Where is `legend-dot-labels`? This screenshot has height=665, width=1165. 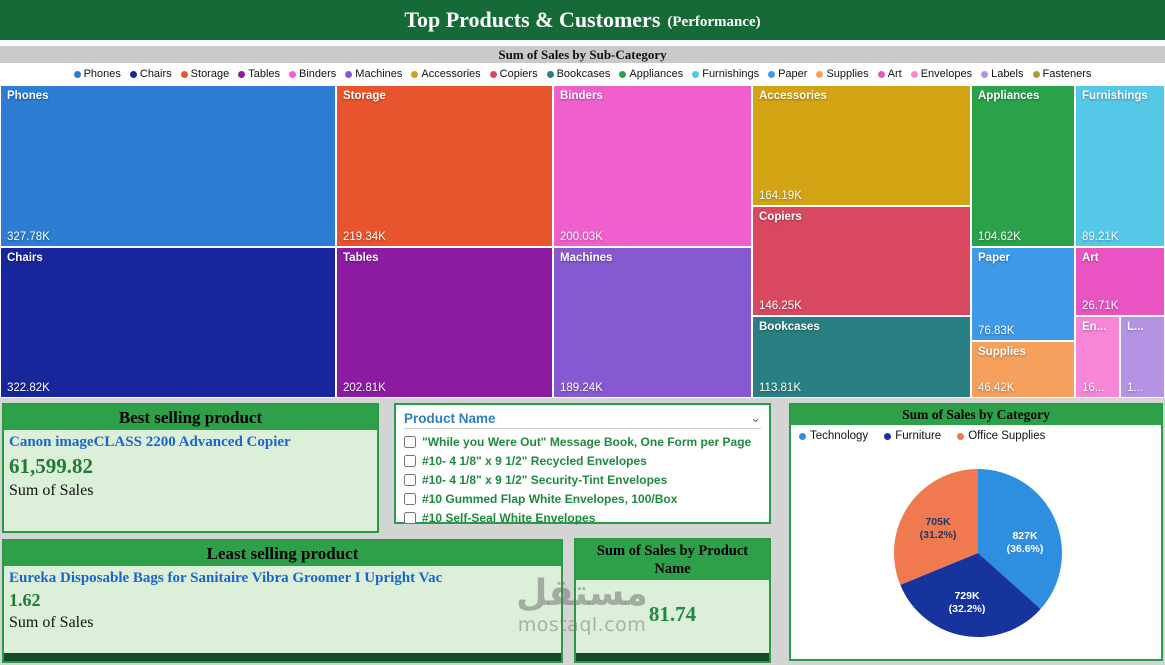 legend-dot-labels is located at coordinates (985, 74).